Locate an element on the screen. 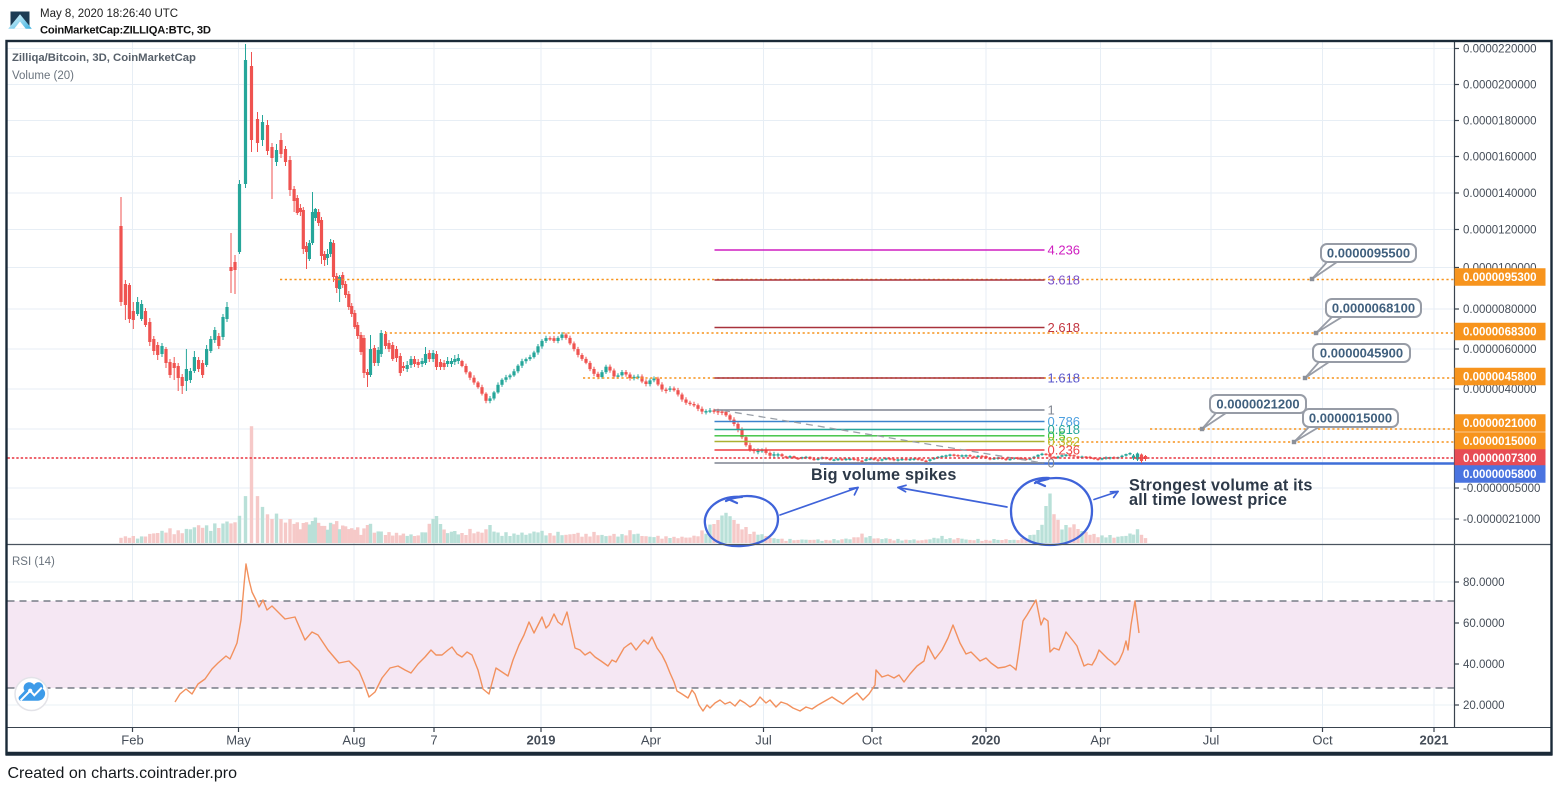 This screenshot has width=1558, height=786. svg-text: RSI (14) is located at coordinates (33, 562).